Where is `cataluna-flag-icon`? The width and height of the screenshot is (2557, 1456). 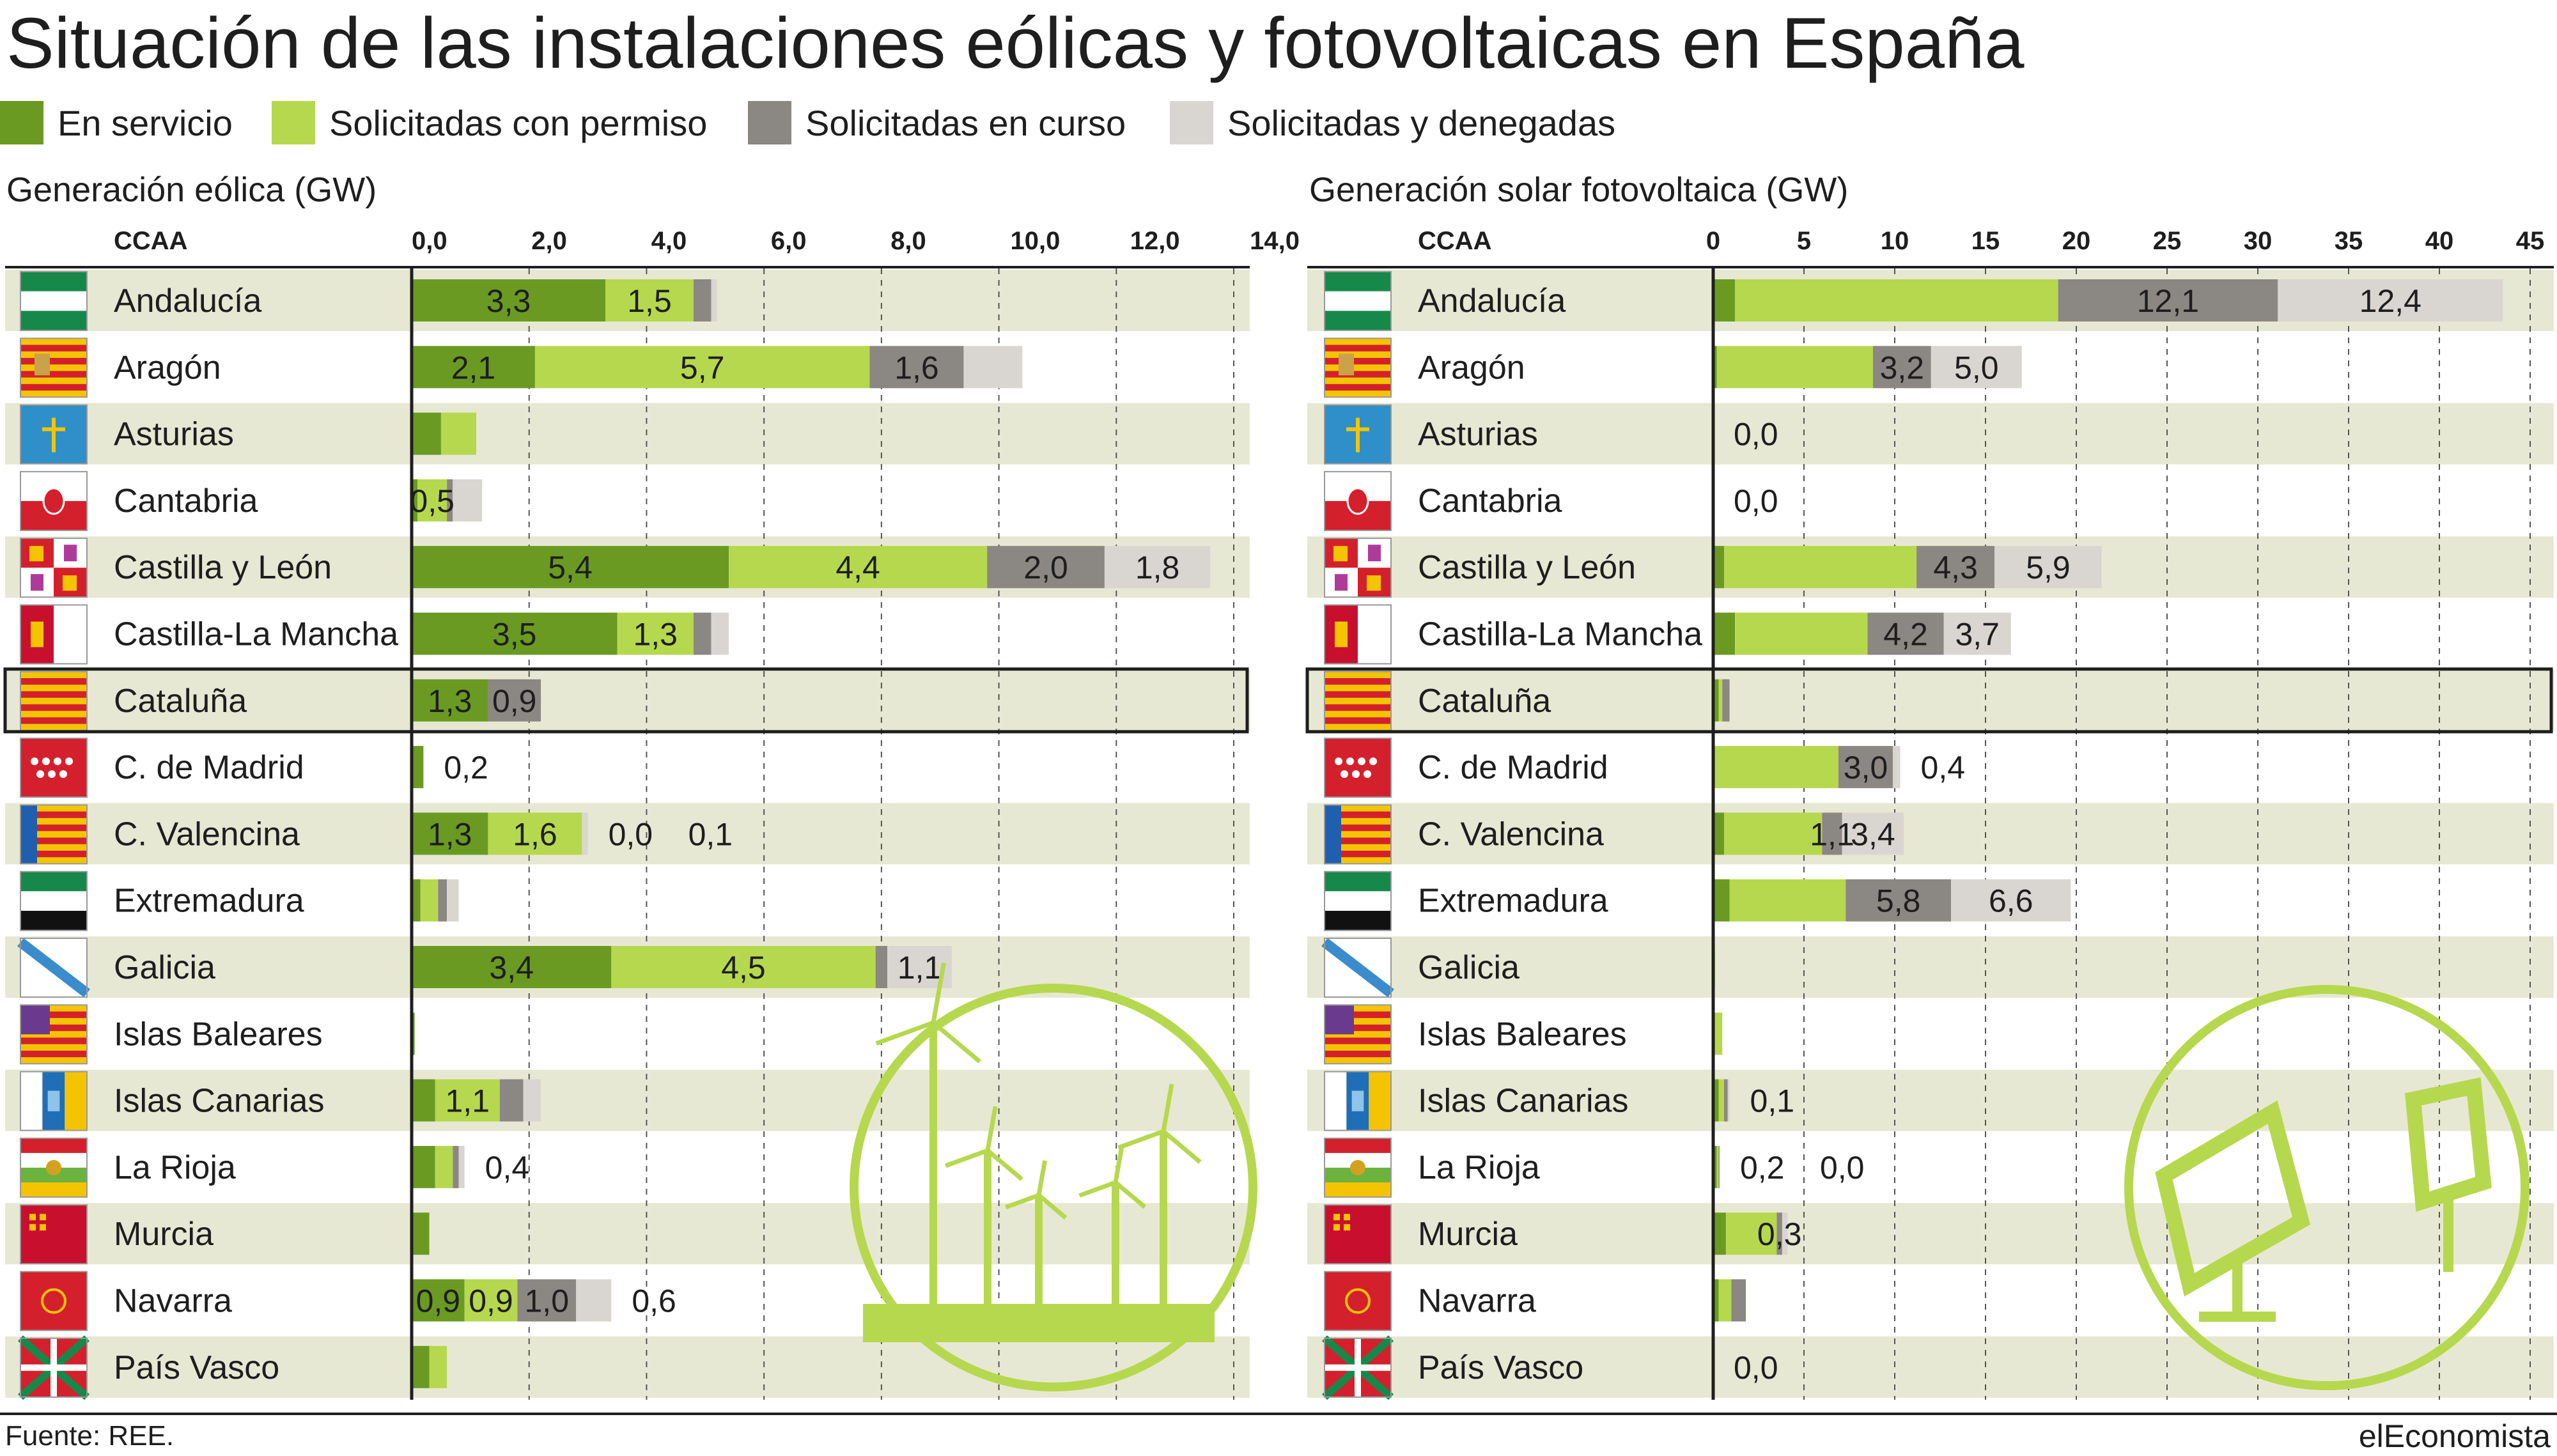
cataluna-flag-icon is located at coordinates (1358, 700).